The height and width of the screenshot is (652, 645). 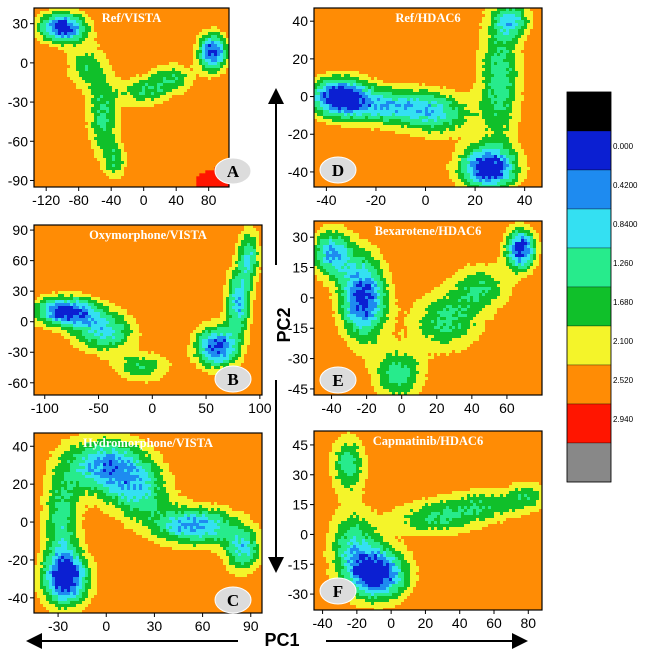 What do you see at coordinates (260, 408) in the screenshot?
I see `x-tick-label: 100` at bounding box center [260, 408].